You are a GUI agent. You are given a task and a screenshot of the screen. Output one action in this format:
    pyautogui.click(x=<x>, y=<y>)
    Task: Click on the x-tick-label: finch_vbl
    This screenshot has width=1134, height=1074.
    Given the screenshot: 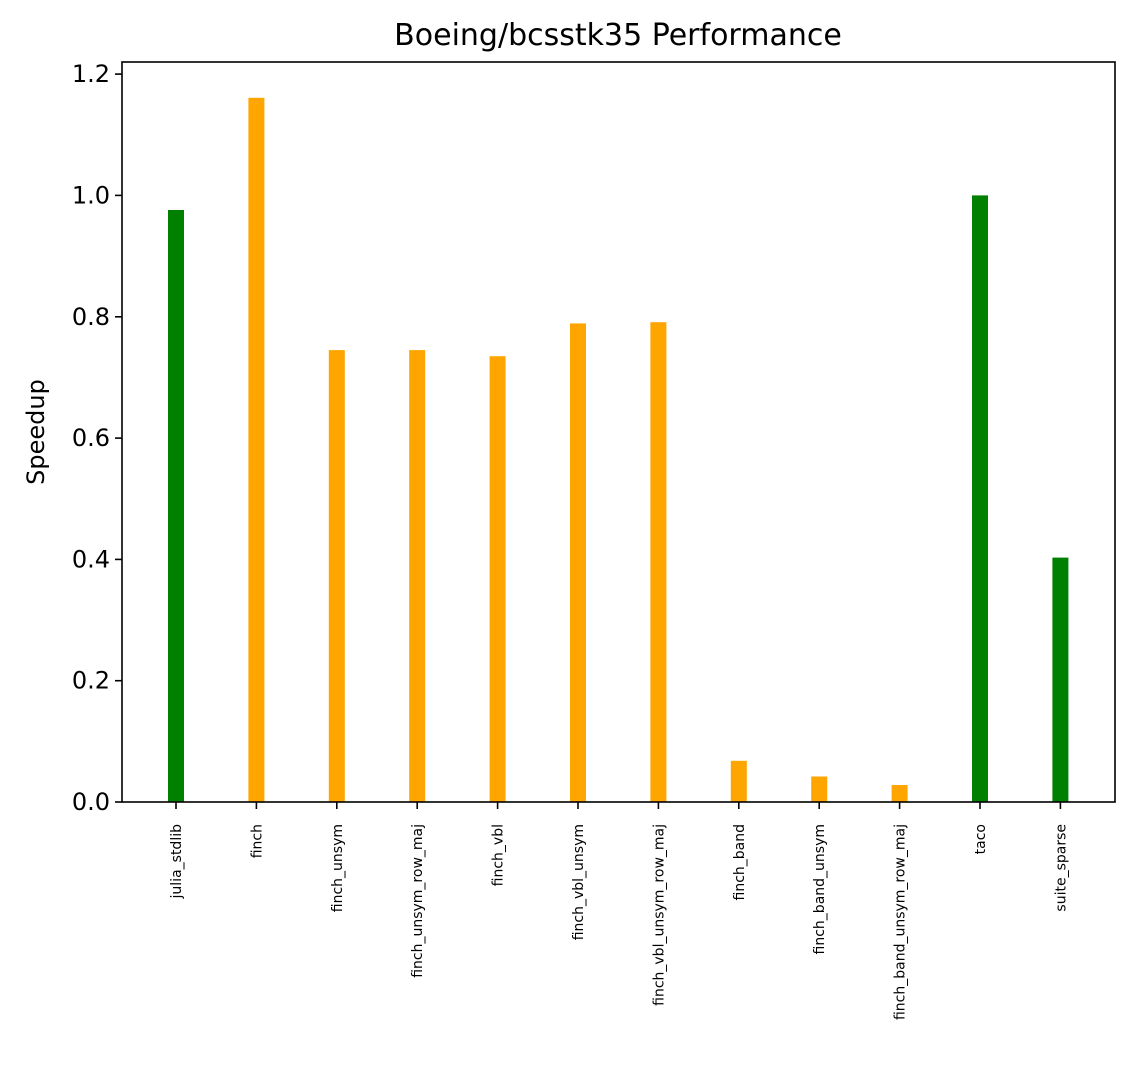 What is the action you would take?
    pyautogui.click(x=499, y=855)
    